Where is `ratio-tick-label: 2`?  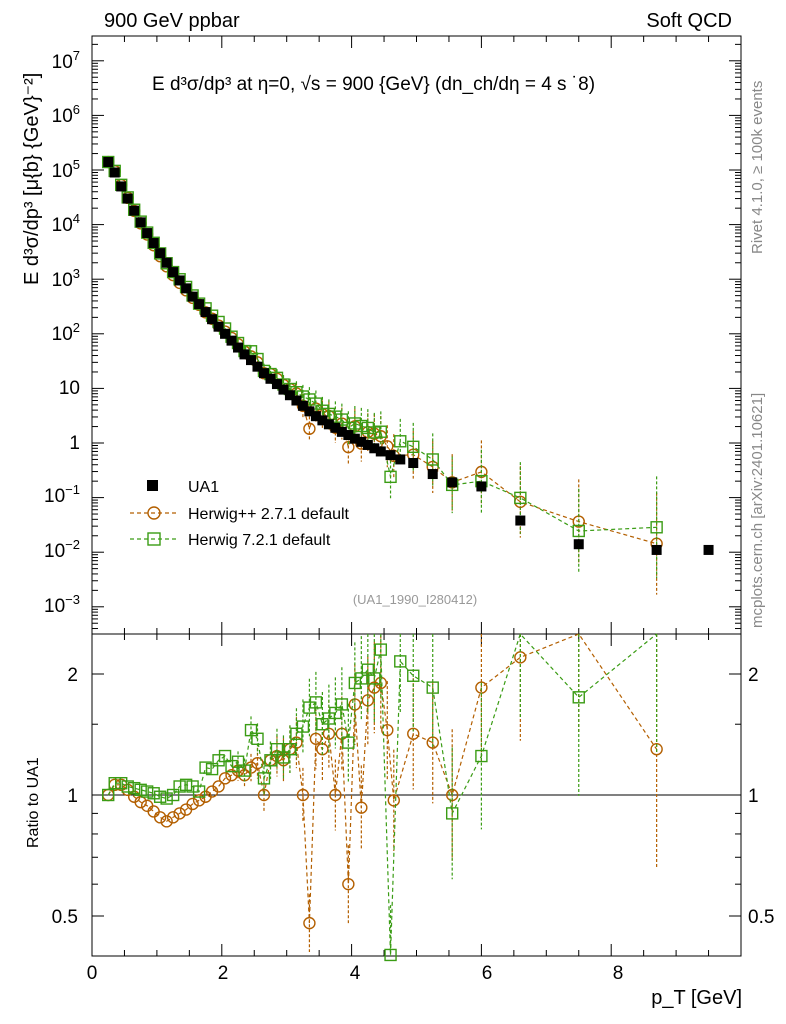
ratio-tick-label: 2 is located at coordinates (72, 675).